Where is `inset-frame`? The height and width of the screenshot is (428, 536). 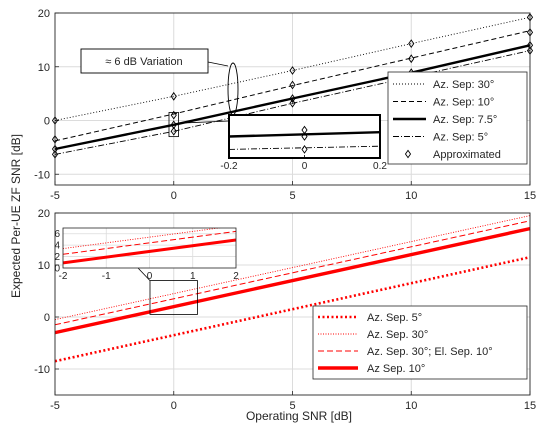
inset-frame is located at coordinates (149, 248).